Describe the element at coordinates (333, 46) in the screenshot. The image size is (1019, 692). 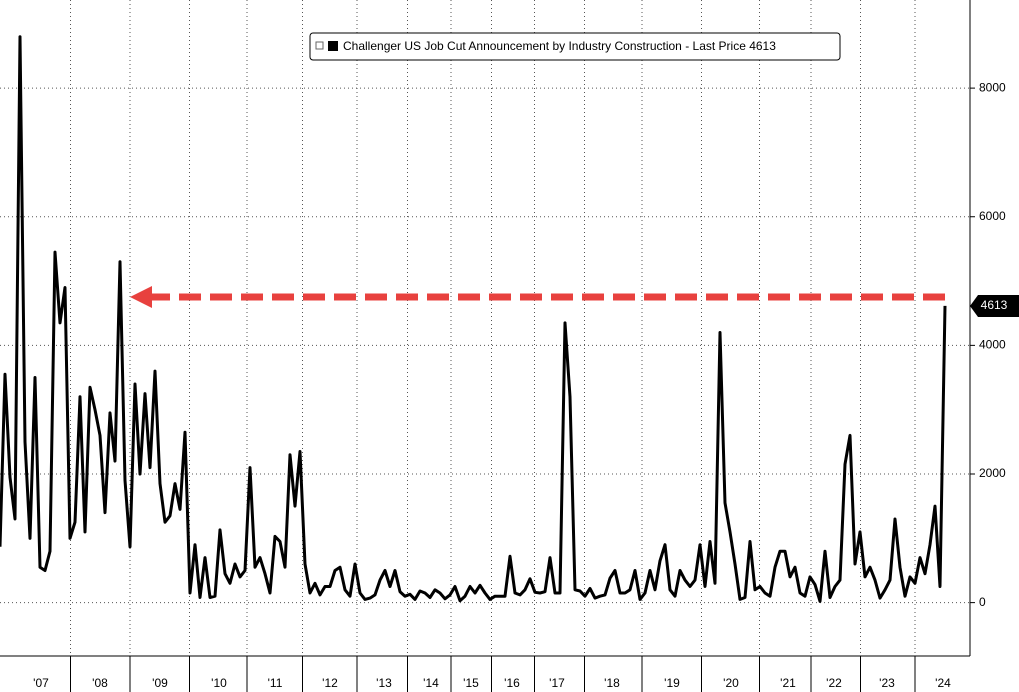
I see `legend-swatch` at that location.